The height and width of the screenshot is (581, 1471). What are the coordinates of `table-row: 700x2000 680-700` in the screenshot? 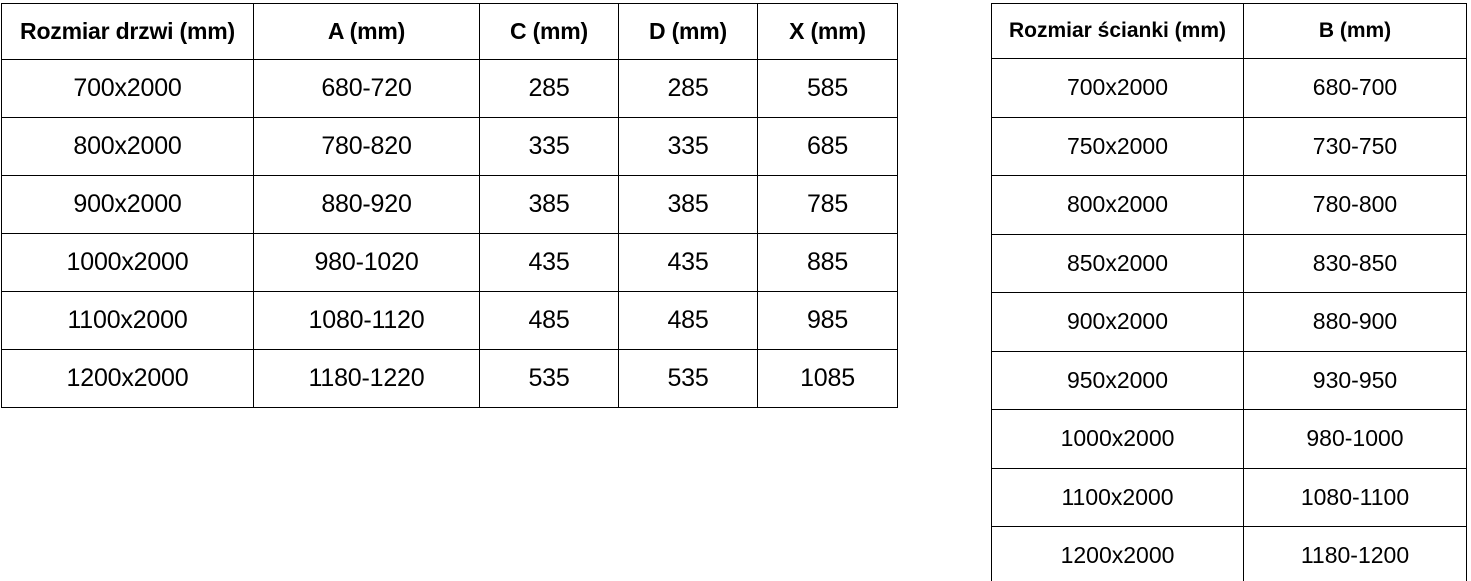 It's located at (1229, 88).